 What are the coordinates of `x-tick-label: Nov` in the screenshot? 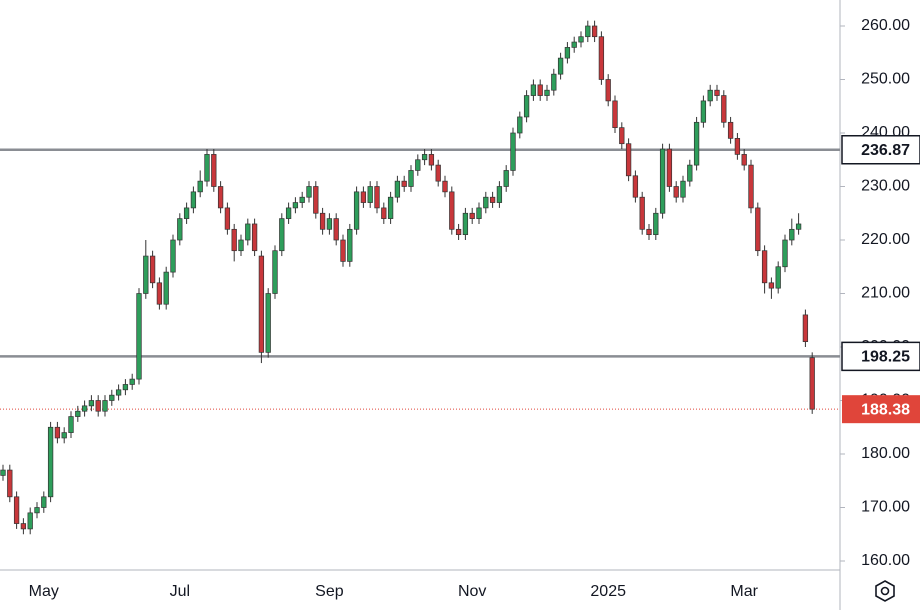 It's located at (472, 591).